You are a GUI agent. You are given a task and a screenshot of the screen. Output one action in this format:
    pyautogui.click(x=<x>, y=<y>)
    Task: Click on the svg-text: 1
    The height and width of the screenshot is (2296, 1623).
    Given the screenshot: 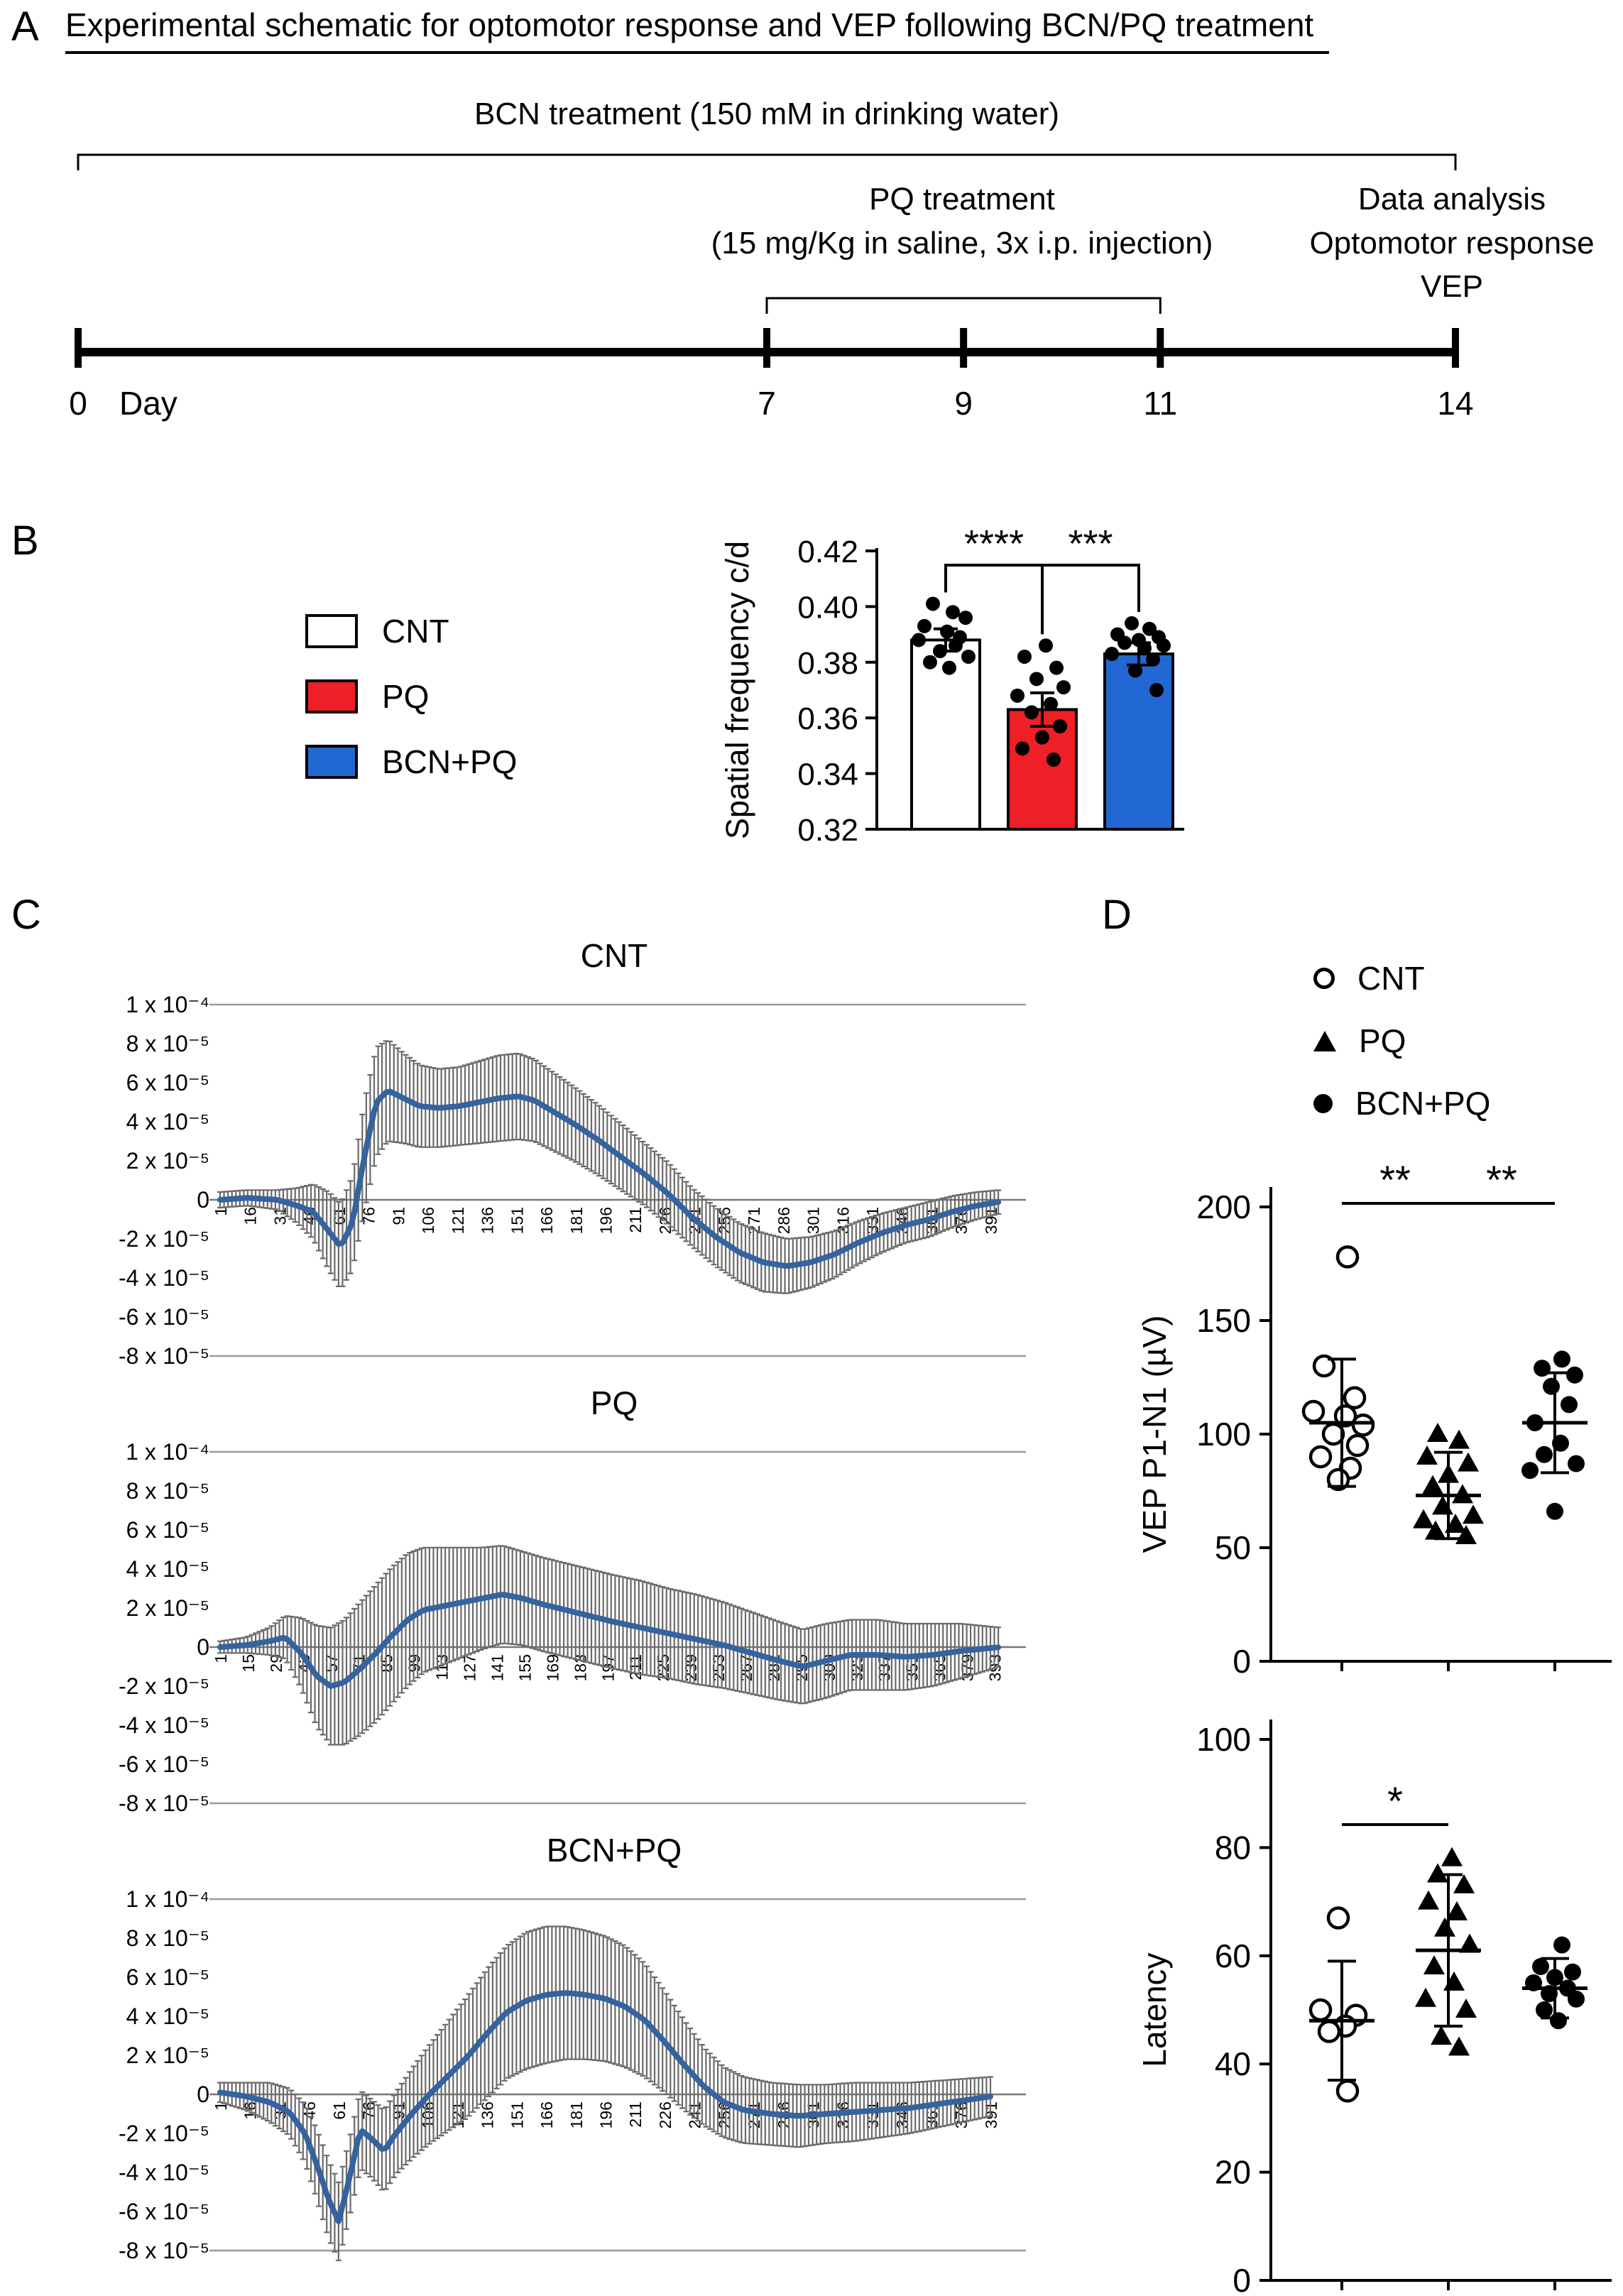 What is the action you would take?
    pyautogui.click(x=221, y=1658)
    